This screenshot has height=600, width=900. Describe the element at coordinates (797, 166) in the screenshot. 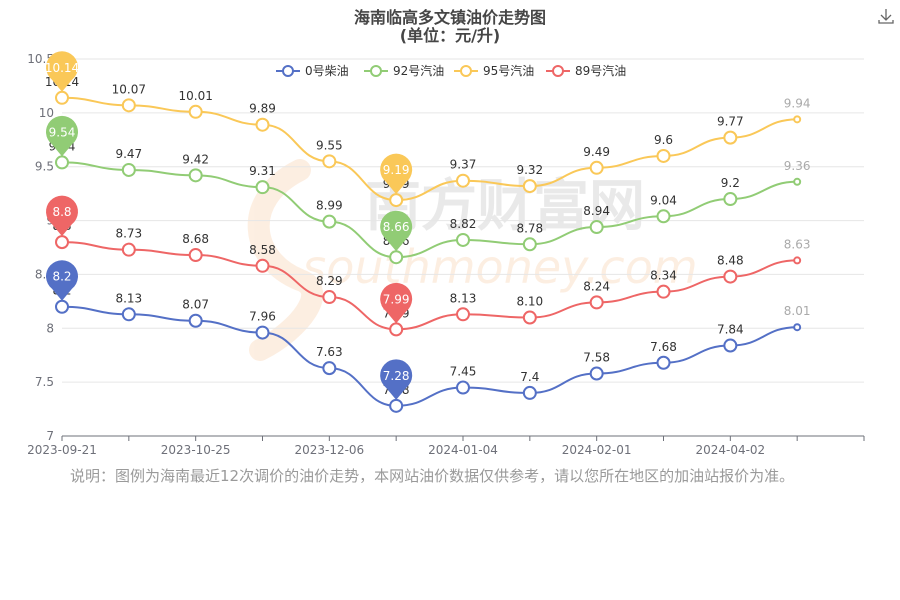

I see `data-label: 9.36` at that location.